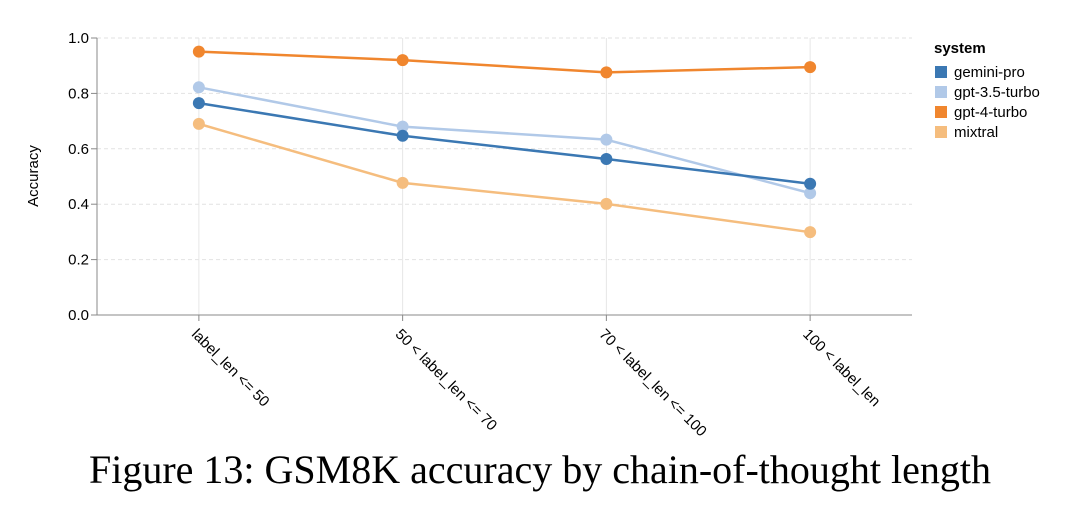  Describe the element at coordinates (78, 260) in the screenshot. I see `y-tick-label: 0.2` at that location.